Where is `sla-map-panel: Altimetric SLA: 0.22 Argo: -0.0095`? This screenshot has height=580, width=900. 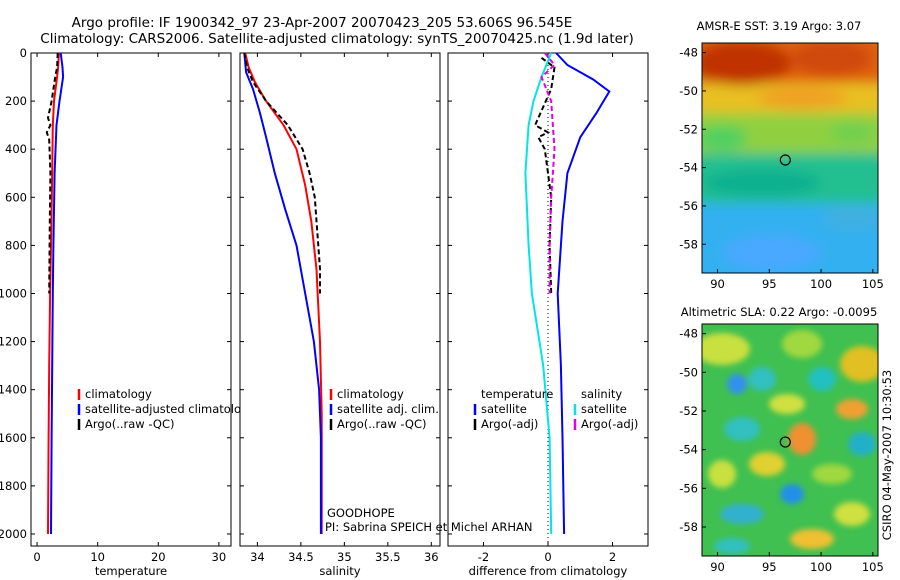 sla-map-panel: Altimetric SLA: 0.22 Argo: -0.0095 is located at coordinates (781, 439).